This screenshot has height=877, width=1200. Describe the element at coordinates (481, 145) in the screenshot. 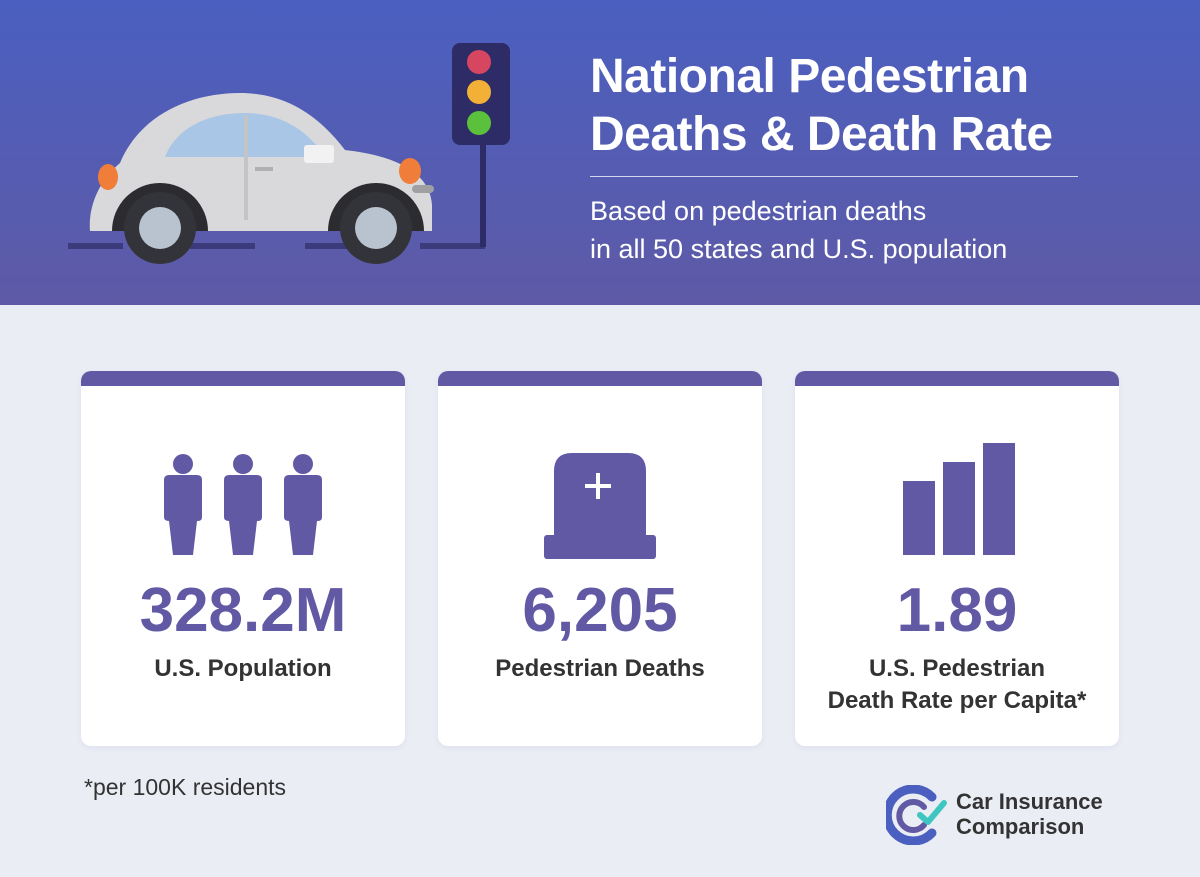

I see `traffic-light-icon` at that location.